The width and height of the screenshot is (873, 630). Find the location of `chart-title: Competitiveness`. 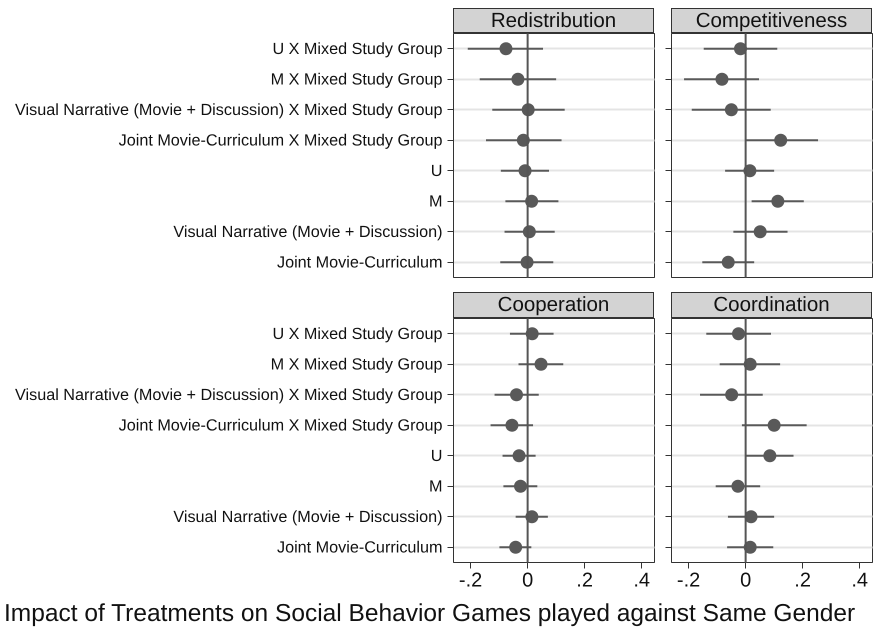

chart-title: Competitiveness is located at coordinates (772, 20).